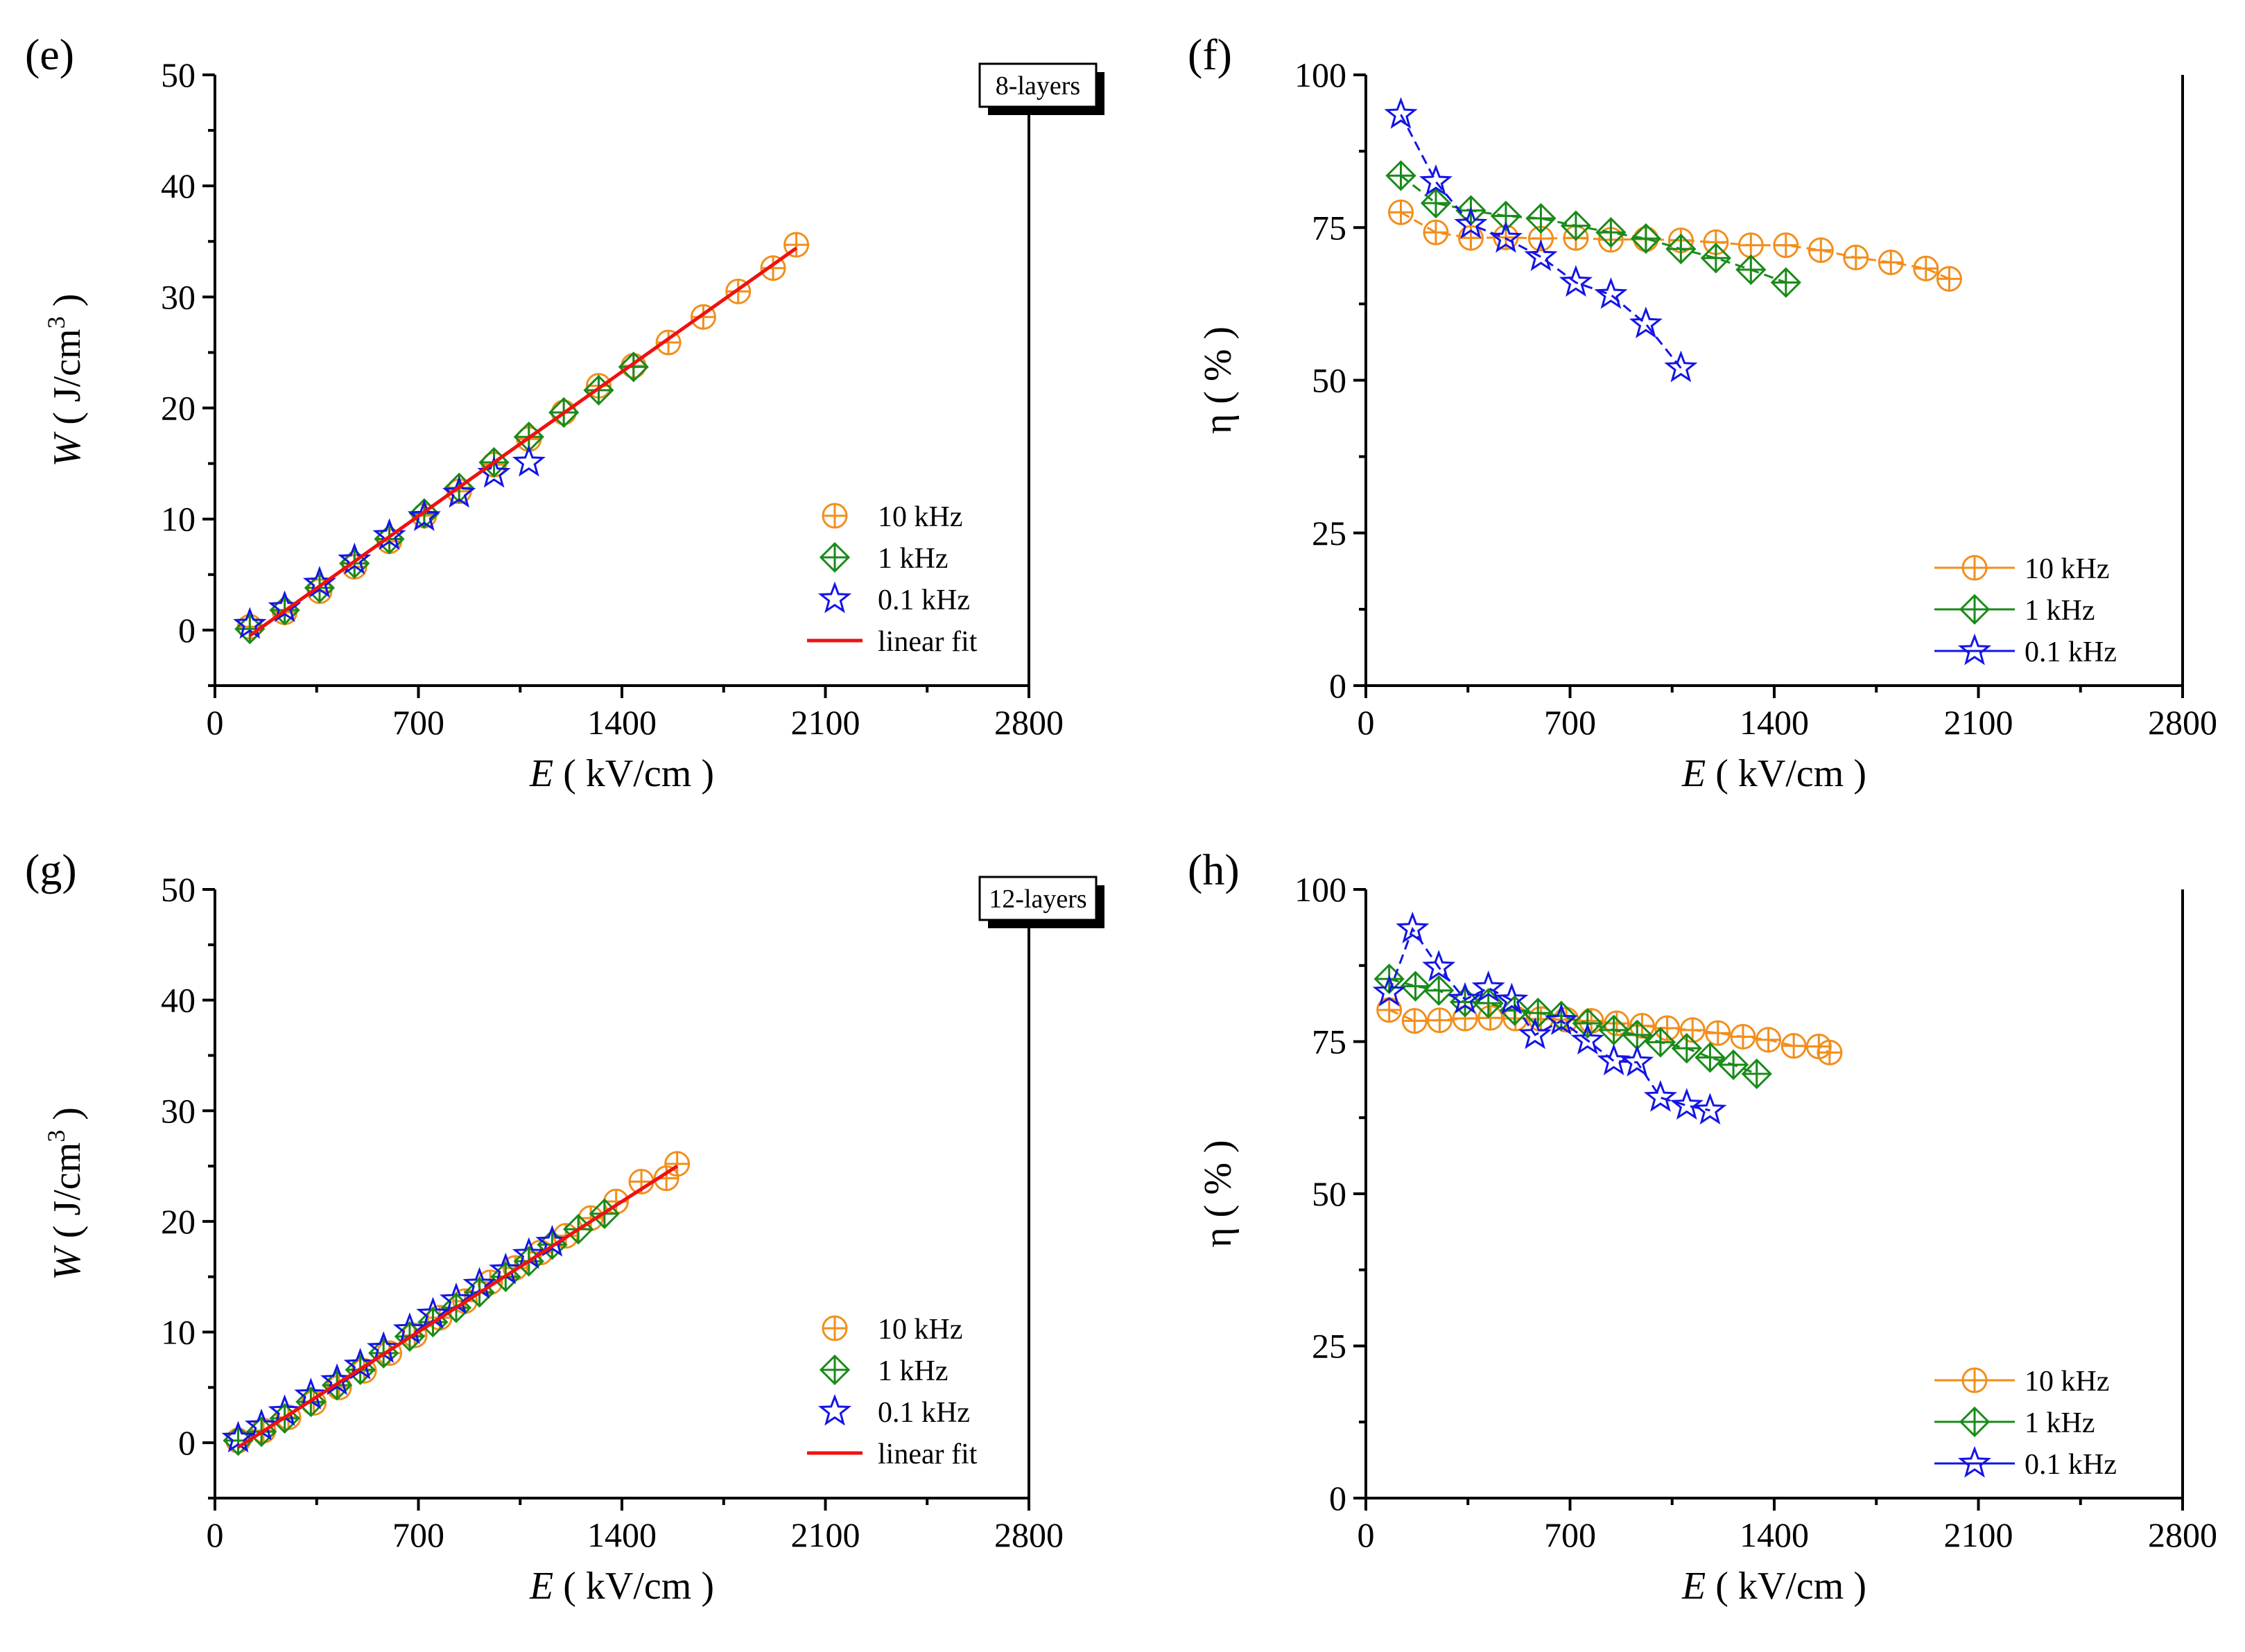 This screenshot has height=1652, width=2245. I want to click on legend: 10 kHz 1 kHz 0.1 kHz linear fit, so click(893, 579).